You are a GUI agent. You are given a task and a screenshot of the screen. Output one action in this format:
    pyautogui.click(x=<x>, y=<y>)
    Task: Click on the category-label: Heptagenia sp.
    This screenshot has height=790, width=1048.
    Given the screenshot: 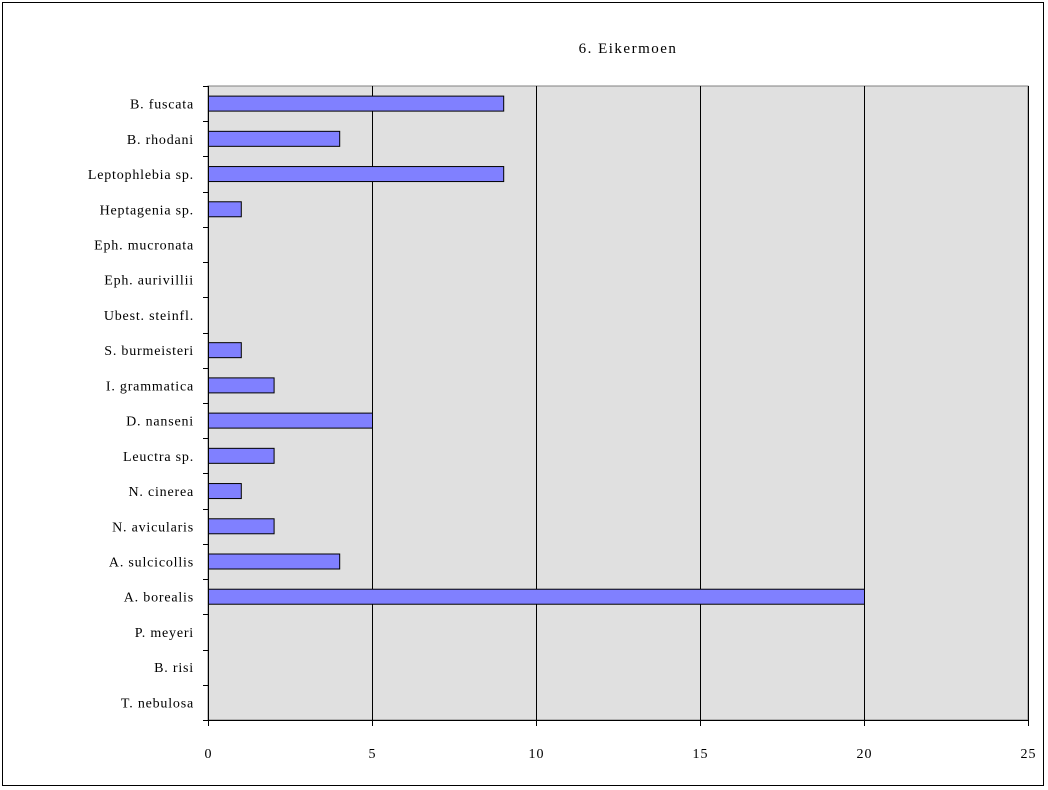 What is the action you would take?
    pyautogui.click(x=147, y=210)
    